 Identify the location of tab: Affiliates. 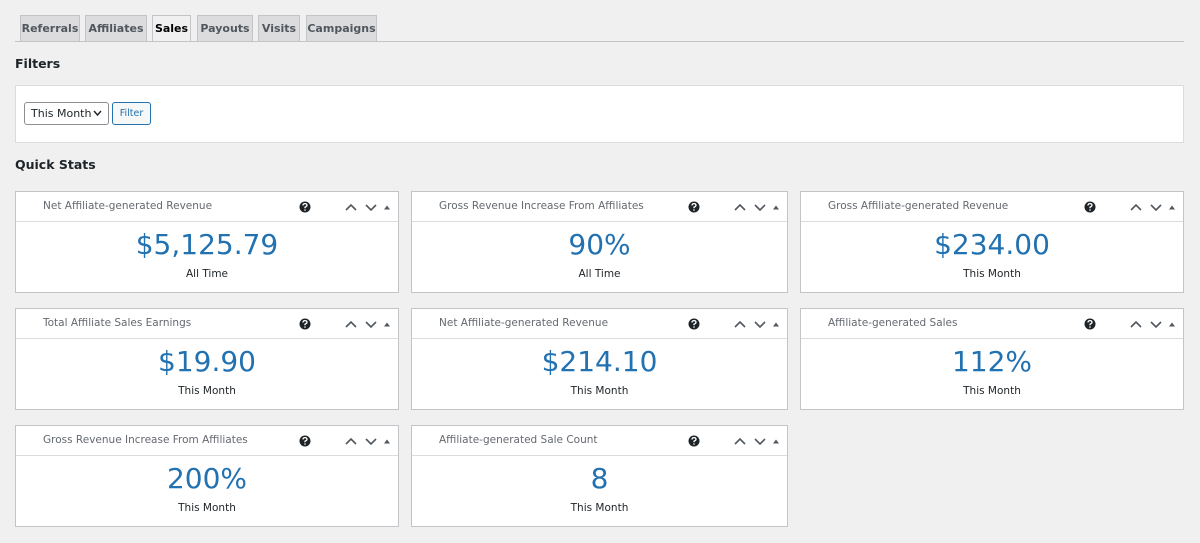
(116, 28).